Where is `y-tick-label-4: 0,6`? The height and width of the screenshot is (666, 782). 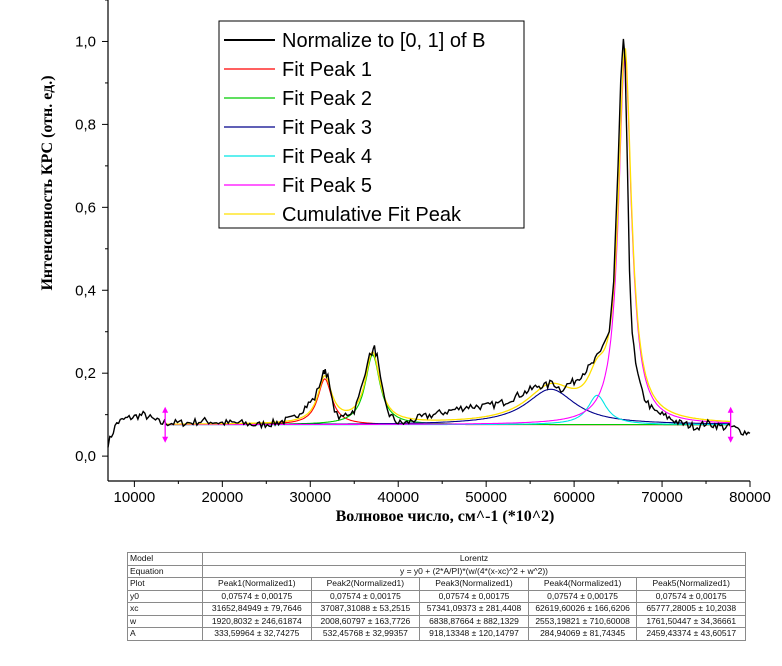 y-tick-label-4: 0,6 is located at coordinates (85, 207).